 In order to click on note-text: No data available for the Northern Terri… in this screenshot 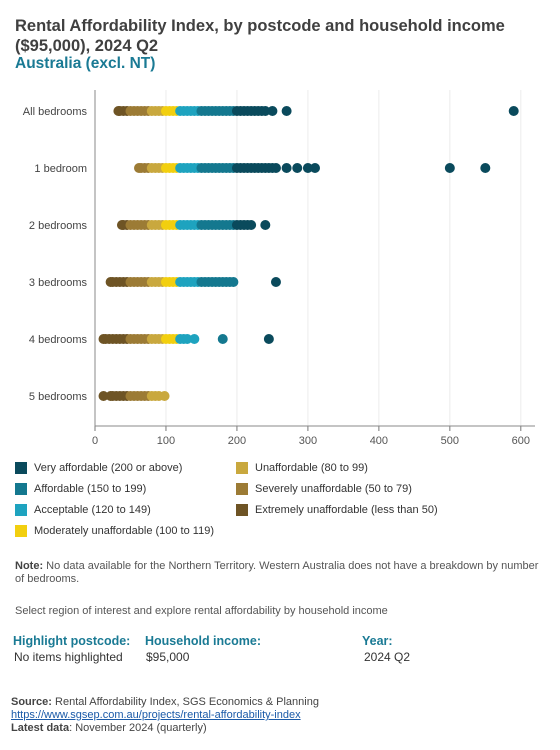, I will do `click(277, 572)`.